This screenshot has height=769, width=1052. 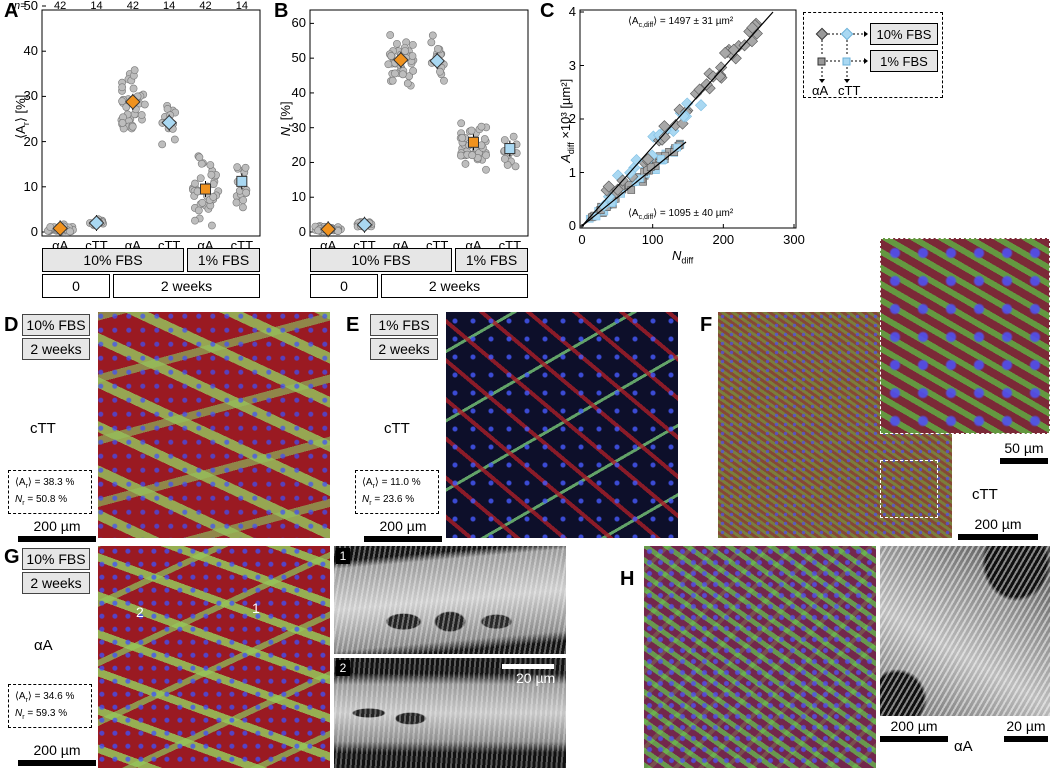 What do you see at coordinates (140, 612) in the screenshot?
I see `g-mark-2: 2` at bounding box center [140, 612].